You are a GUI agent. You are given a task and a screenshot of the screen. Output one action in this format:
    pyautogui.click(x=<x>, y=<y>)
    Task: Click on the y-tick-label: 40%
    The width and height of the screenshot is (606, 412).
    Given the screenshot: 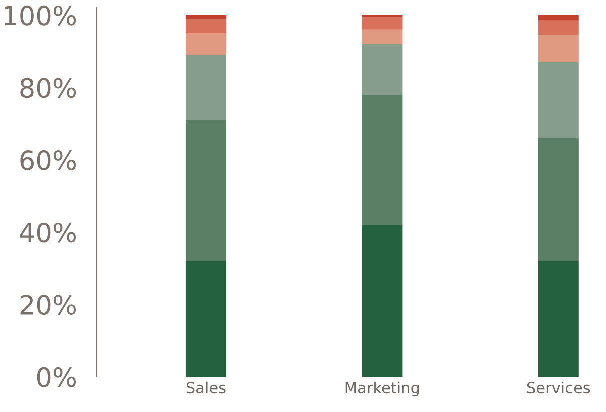 What is the action you would take?
    pyautogui.click(x=48, y=232)
    